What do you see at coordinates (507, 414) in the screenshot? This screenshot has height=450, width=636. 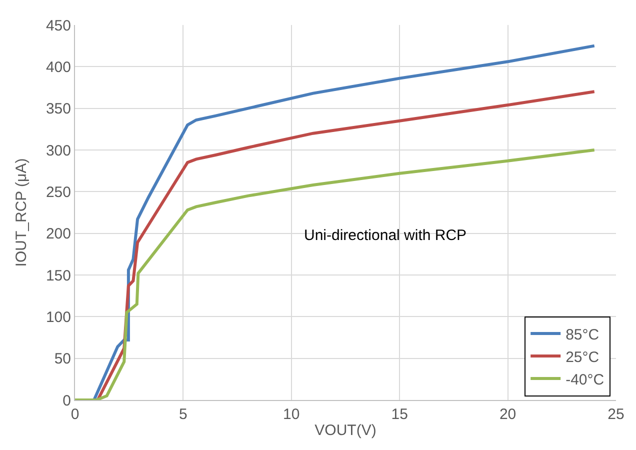 I see `x-tick-label: 20` at bounding box center [507, 414].